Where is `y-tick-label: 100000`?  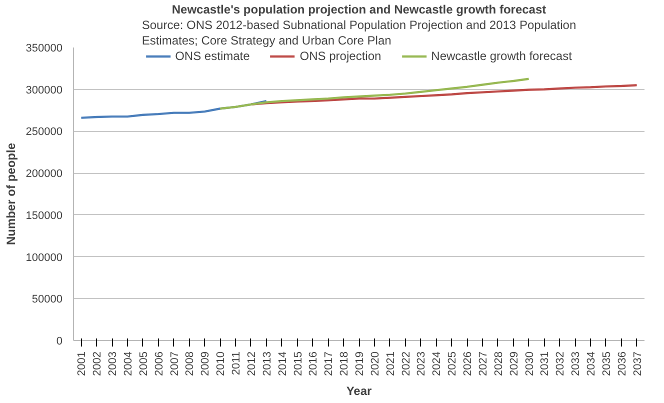
y-tick-label: 100000 is located at coordinates (44, 258).